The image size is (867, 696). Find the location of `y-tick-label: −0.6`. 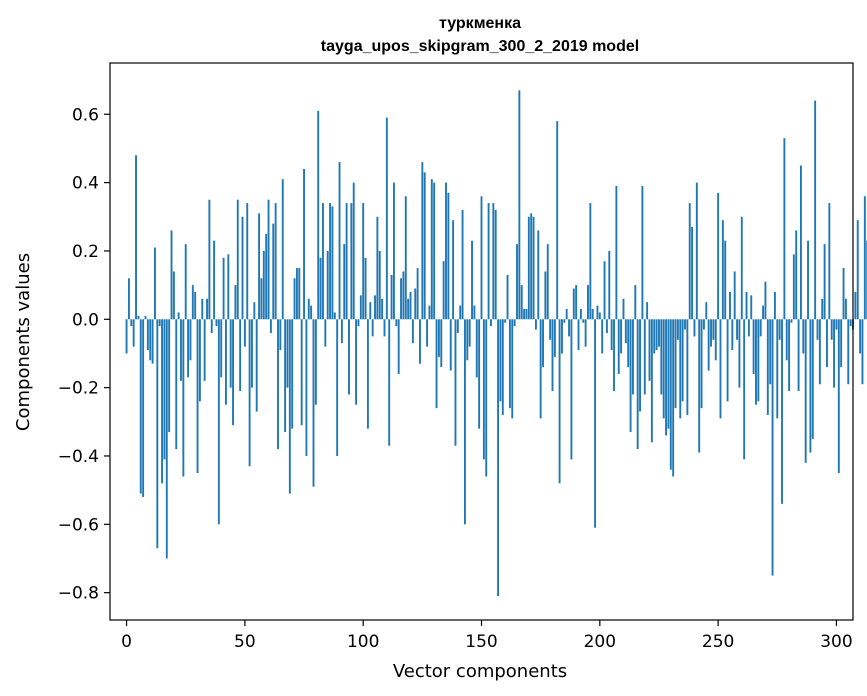

y-tick-label: −0.6 is located at coordinates (78, 525).